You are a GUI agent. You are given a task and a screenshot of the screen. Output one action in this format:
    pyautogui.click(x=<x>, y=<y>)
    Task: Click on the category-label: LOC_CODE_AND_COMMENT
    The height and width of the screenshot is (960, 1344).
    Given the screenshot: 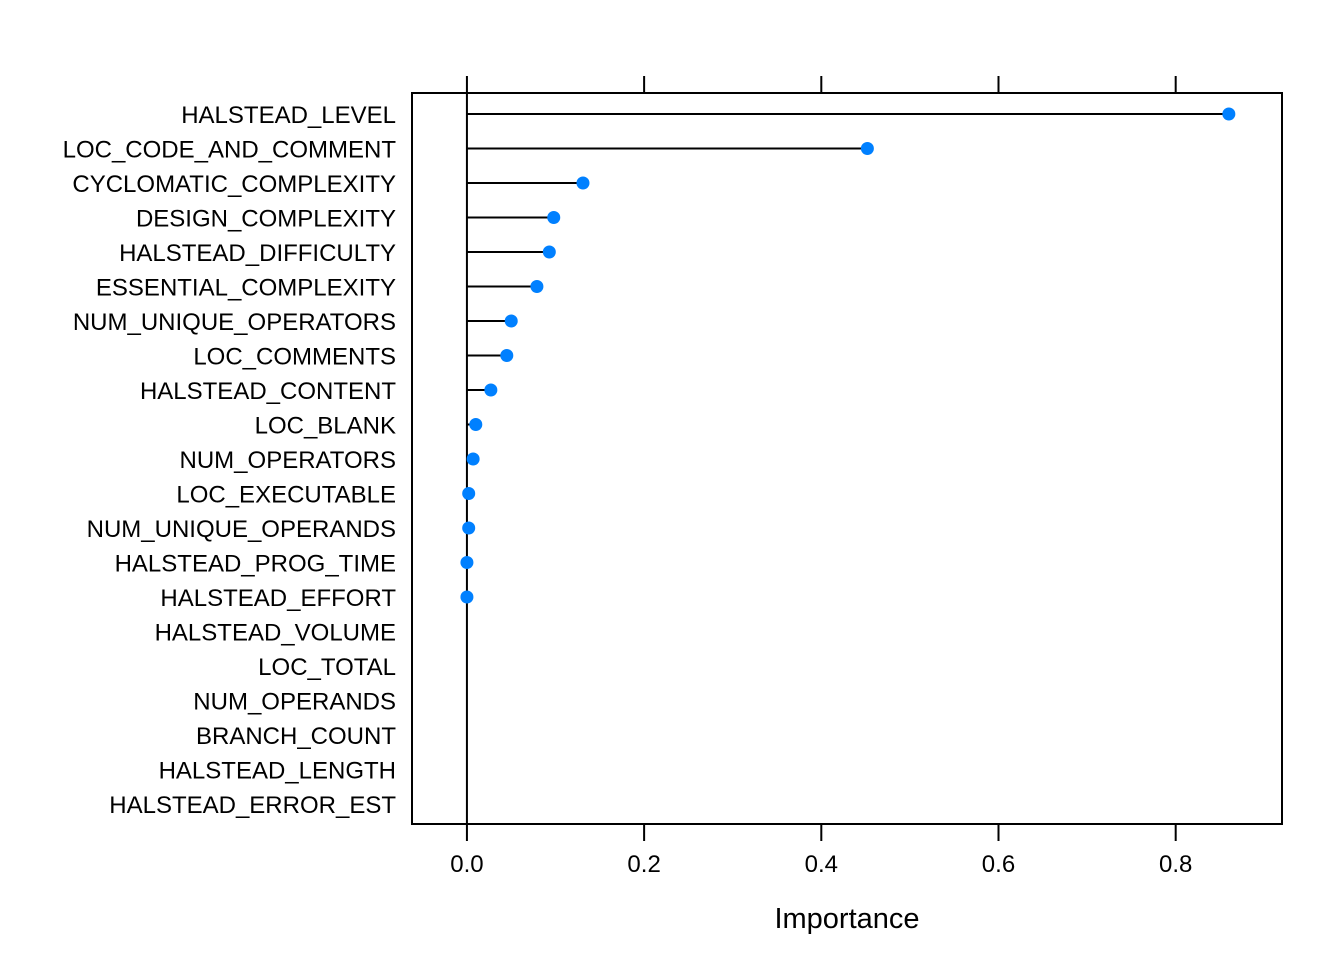 What is the action you would take?
    pyautogui.click(x=230, y=150)
    